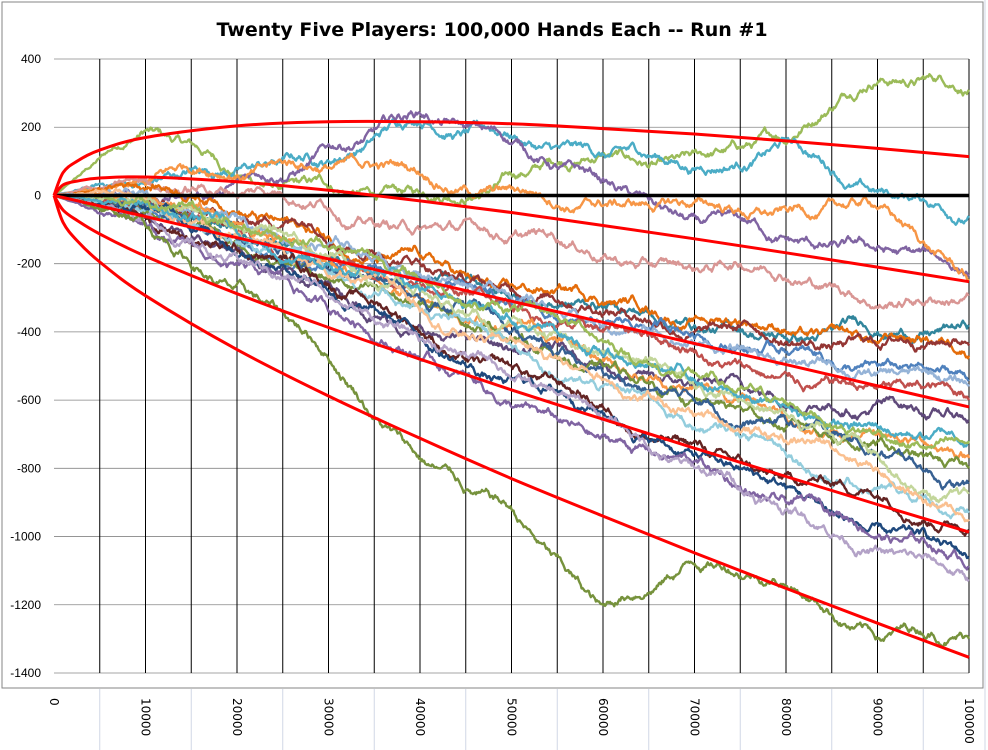 The height and width of the screenshot is (750, 988). Describe the element at coordinates (329, 717) in the screenshot. I see `x-tick-label: 30000` at that location.